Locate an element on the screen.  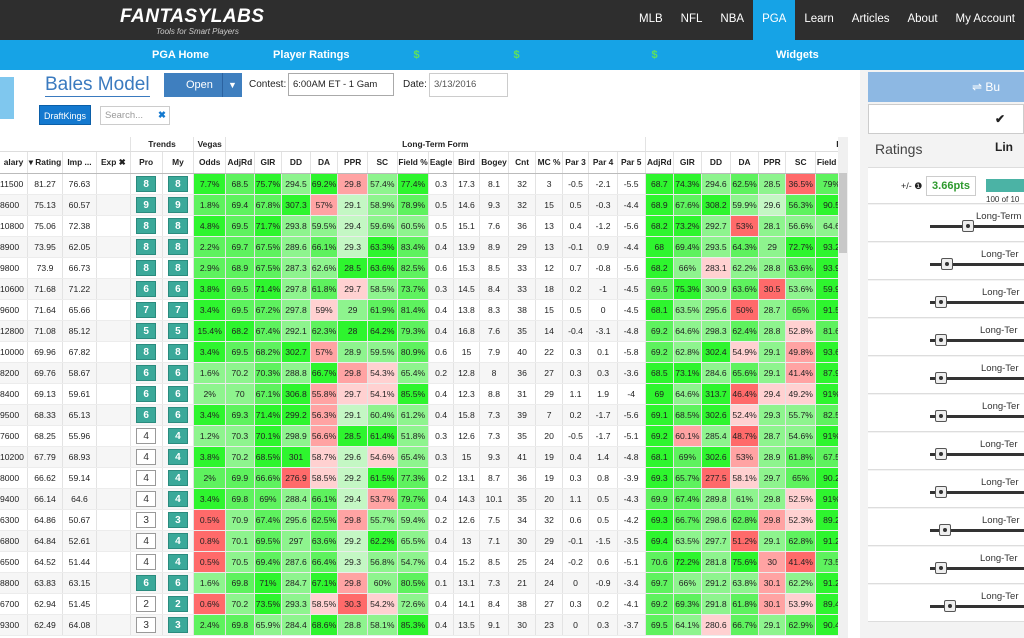
pro-exposure-box: 7 is located at coordinates (146, 309).